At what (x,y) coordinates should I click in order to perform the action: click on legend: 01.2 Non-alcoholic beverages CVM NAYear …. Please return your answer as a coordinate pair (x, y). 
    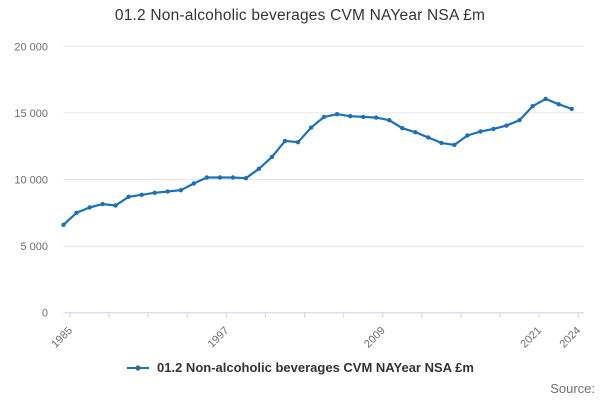
    Looking at the image, I should click on (300, 367).